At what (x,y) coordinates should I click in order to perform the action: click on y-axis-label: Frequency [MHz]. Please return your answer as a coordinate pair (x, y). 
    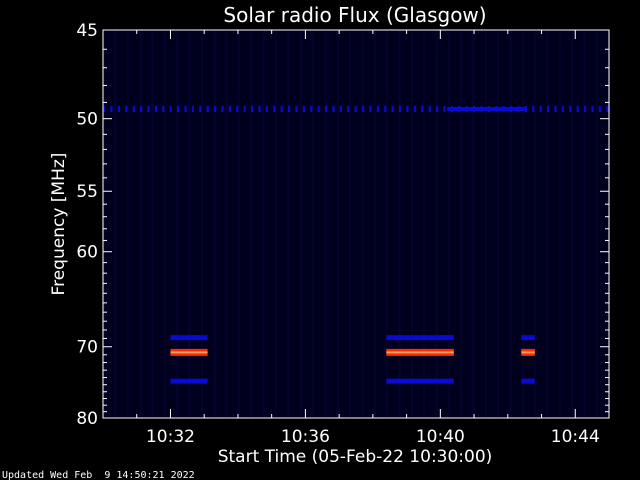
    Looking at the image, I should click on (59, 224).